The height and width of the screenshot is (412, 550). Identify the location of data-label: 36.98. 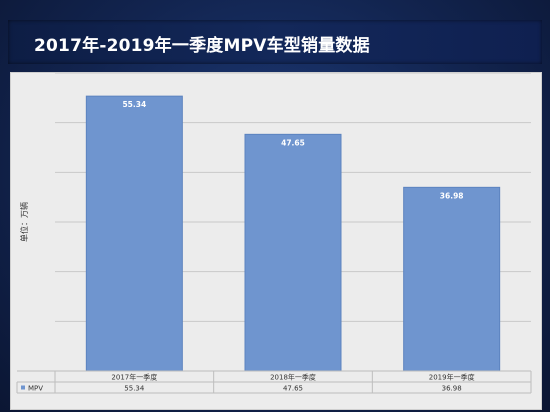
(452, 195).